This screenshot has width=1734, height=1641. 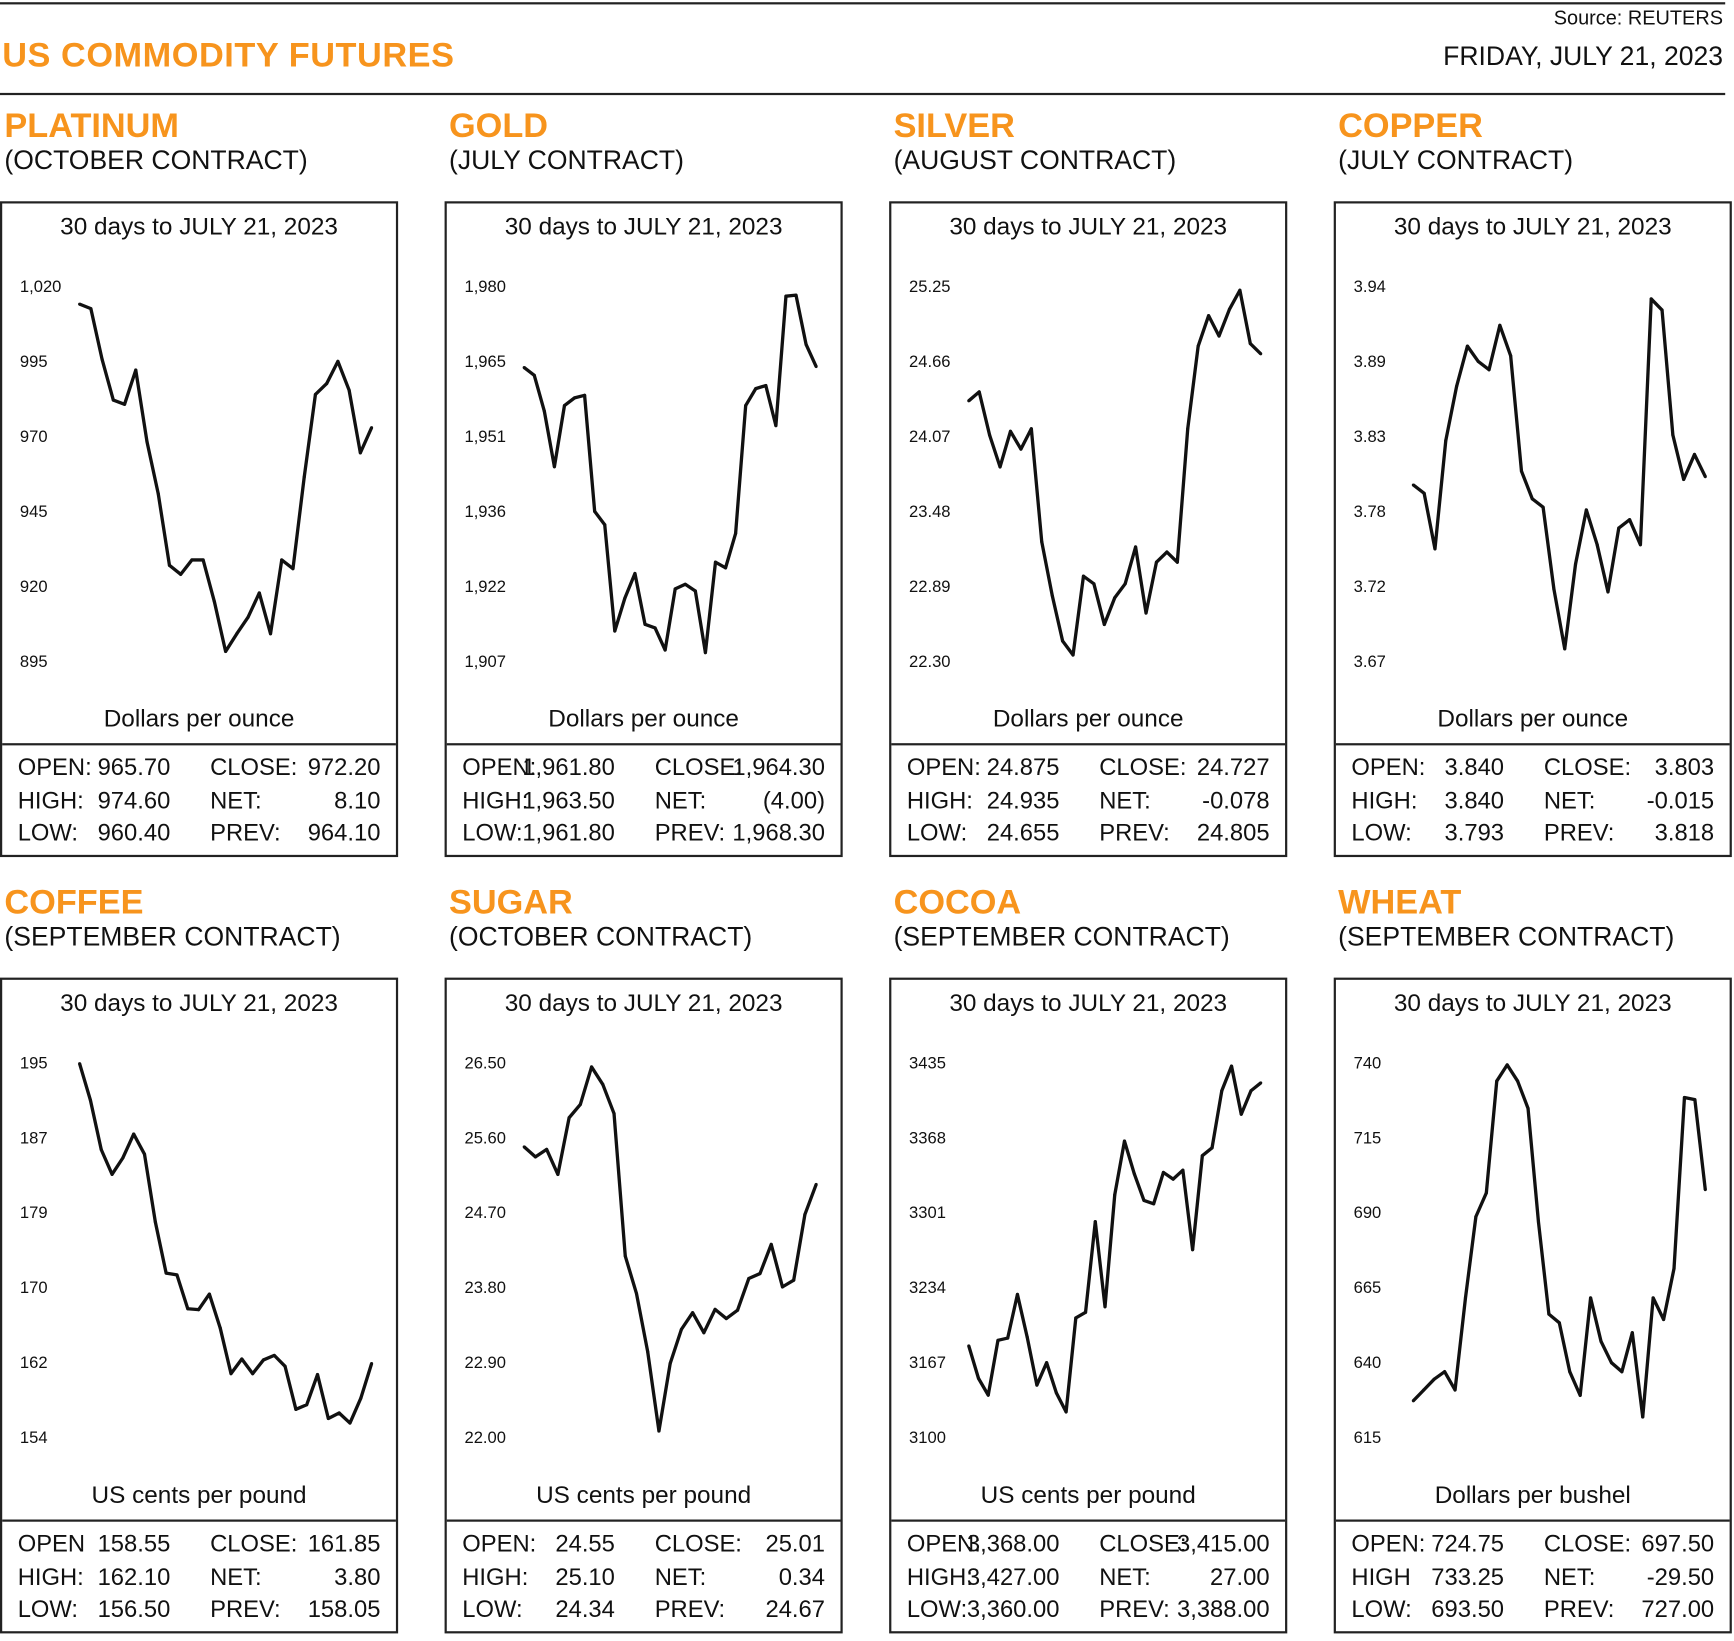 I want to click on commodity-title: COPPER, so click(x=1410, y=125).